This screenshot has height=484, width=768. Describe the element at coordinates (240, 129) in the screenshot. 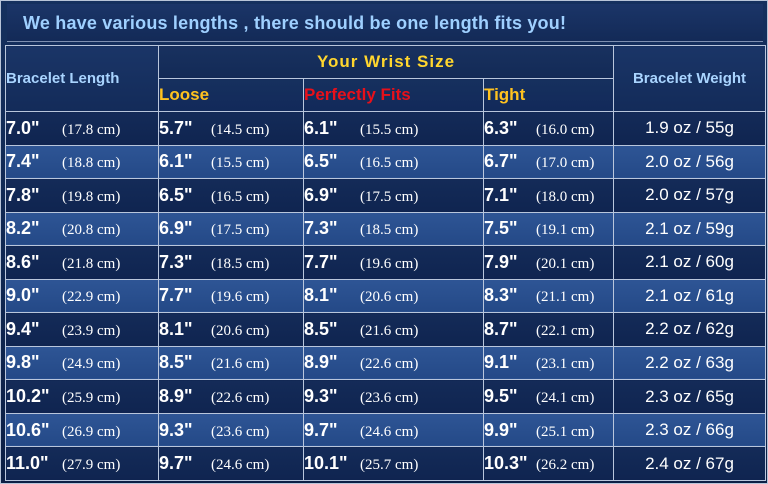

I see `cm-value: (14.5 cm)` at that location.